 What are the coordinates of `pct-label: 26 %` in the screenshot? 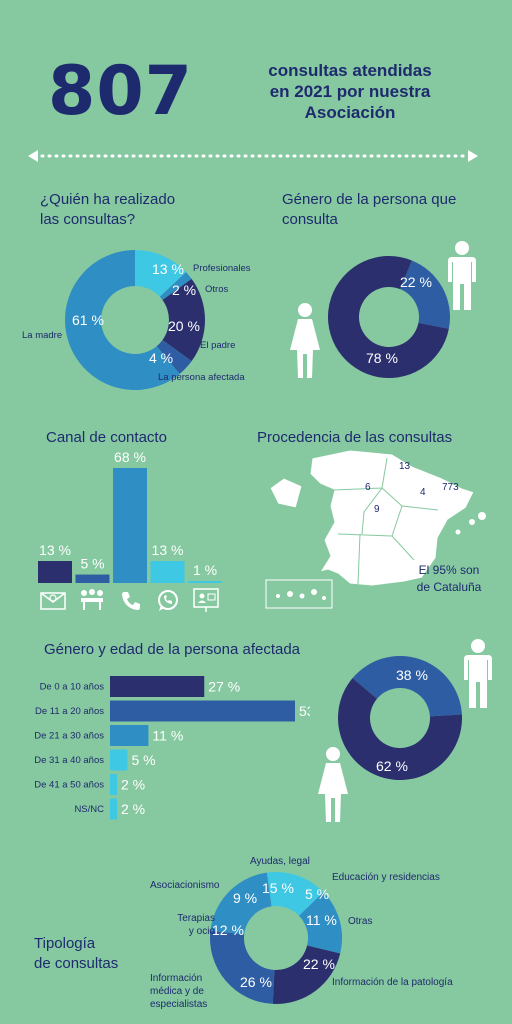 It's located at (256, 982).